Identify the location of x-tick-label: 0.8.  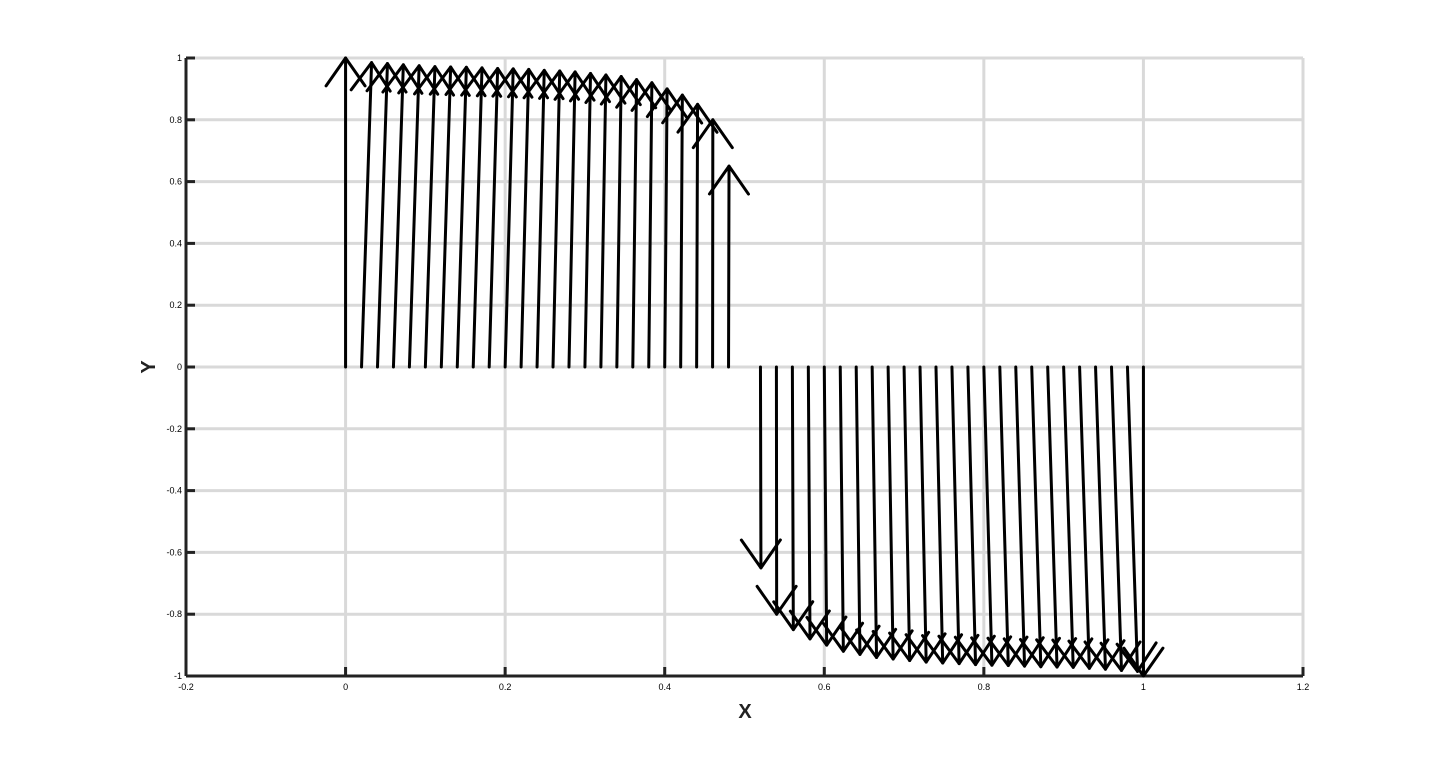
(984, 687).